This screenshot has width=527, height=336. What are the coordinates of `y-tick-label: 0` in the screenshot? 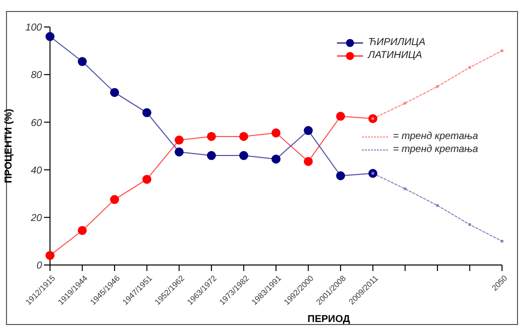 It's located at (39, 266).